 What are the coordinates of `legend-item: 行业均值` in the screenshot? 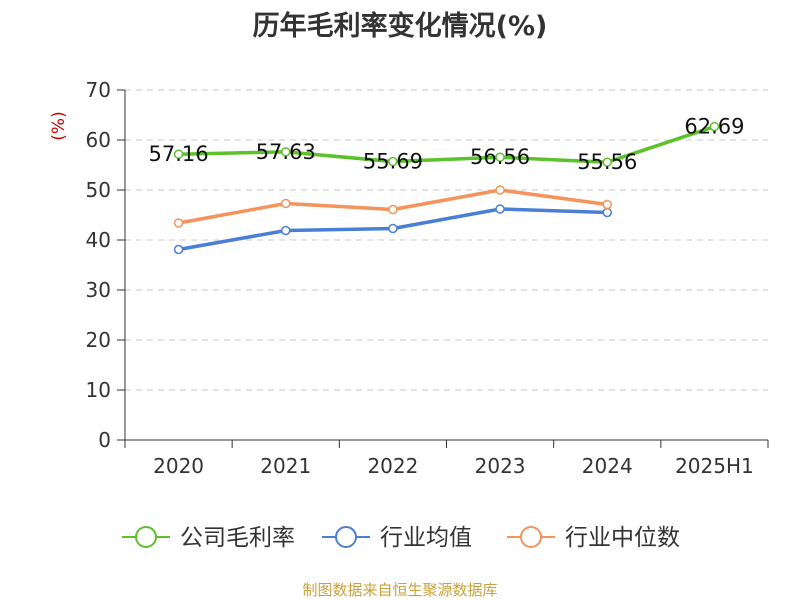 It's located at (397, 538).